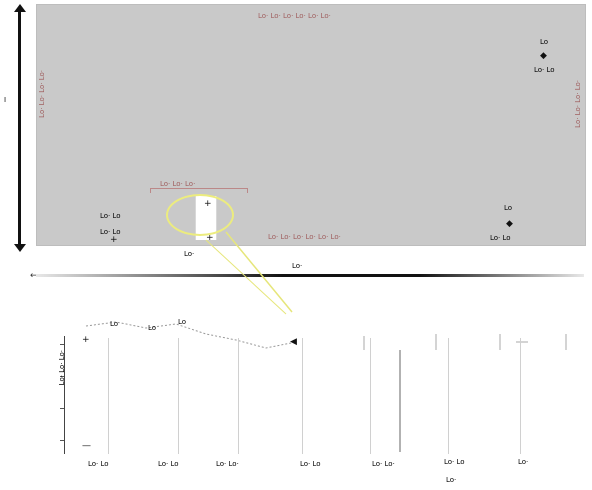 The image size is (592, 490). I want to click on detail-top-marker-icon: +, so click(86, 340).